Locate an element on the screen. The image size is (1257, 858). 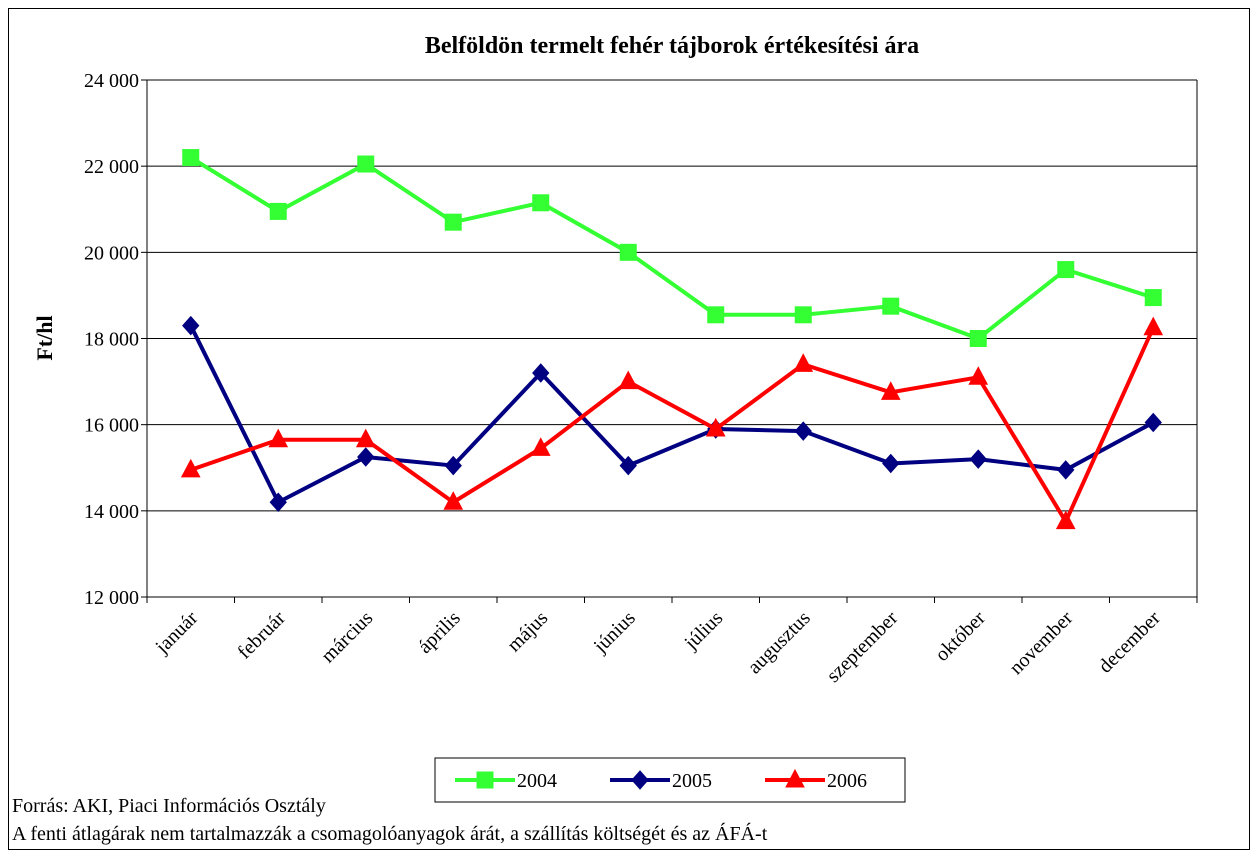
y-axis-label: Ft/hl is located at coordinates (44, 337).